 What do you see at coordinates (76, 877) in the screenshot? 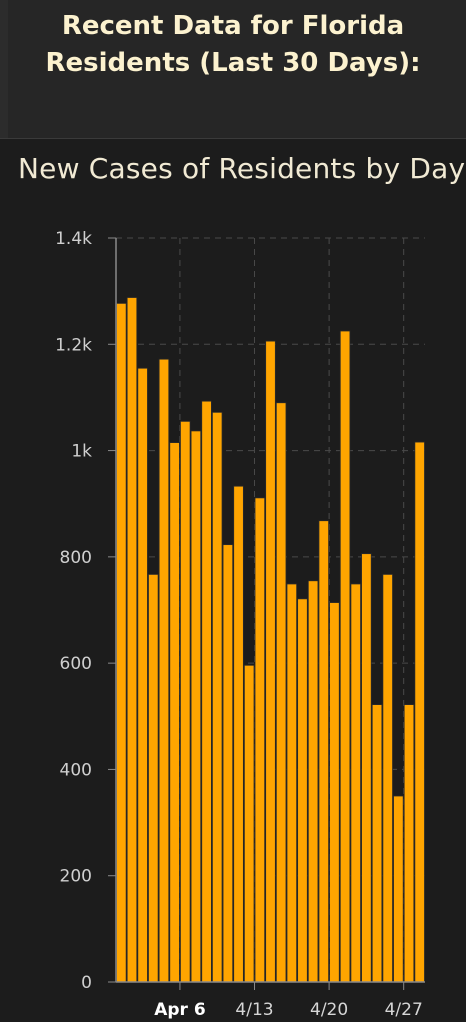
I see `y-tick-label: 200` at bounding box center [76, 877].